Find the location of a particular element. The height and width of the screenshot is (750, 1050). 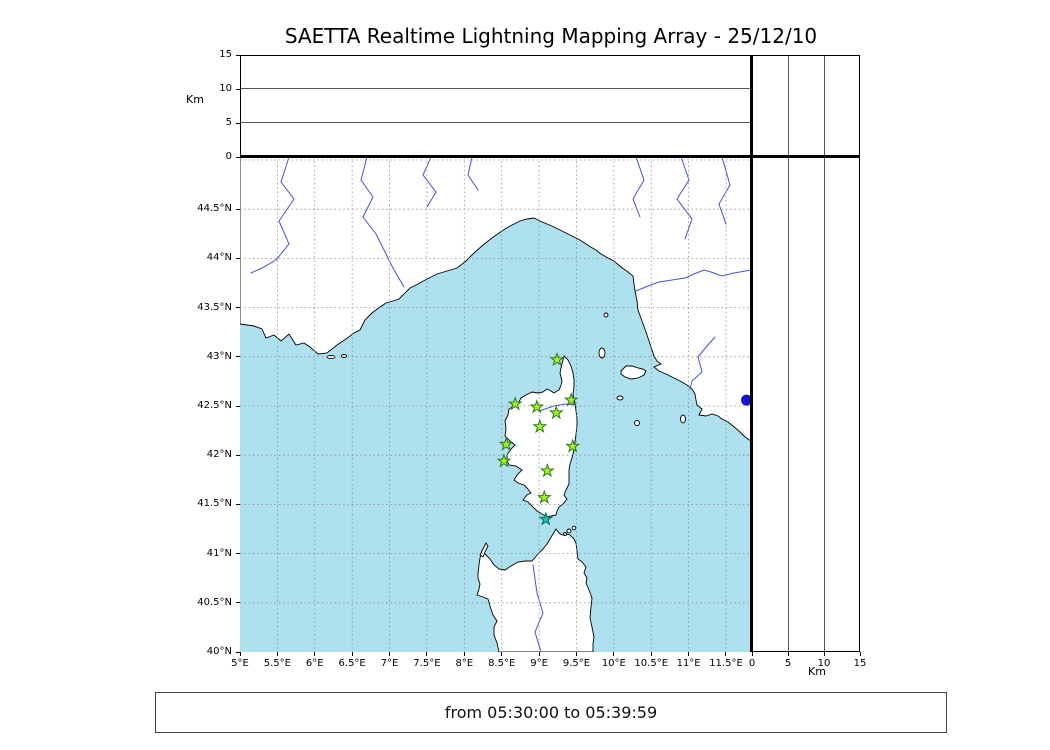

lon-tick-label: 11.5°E is located at coordinates (726, 663).